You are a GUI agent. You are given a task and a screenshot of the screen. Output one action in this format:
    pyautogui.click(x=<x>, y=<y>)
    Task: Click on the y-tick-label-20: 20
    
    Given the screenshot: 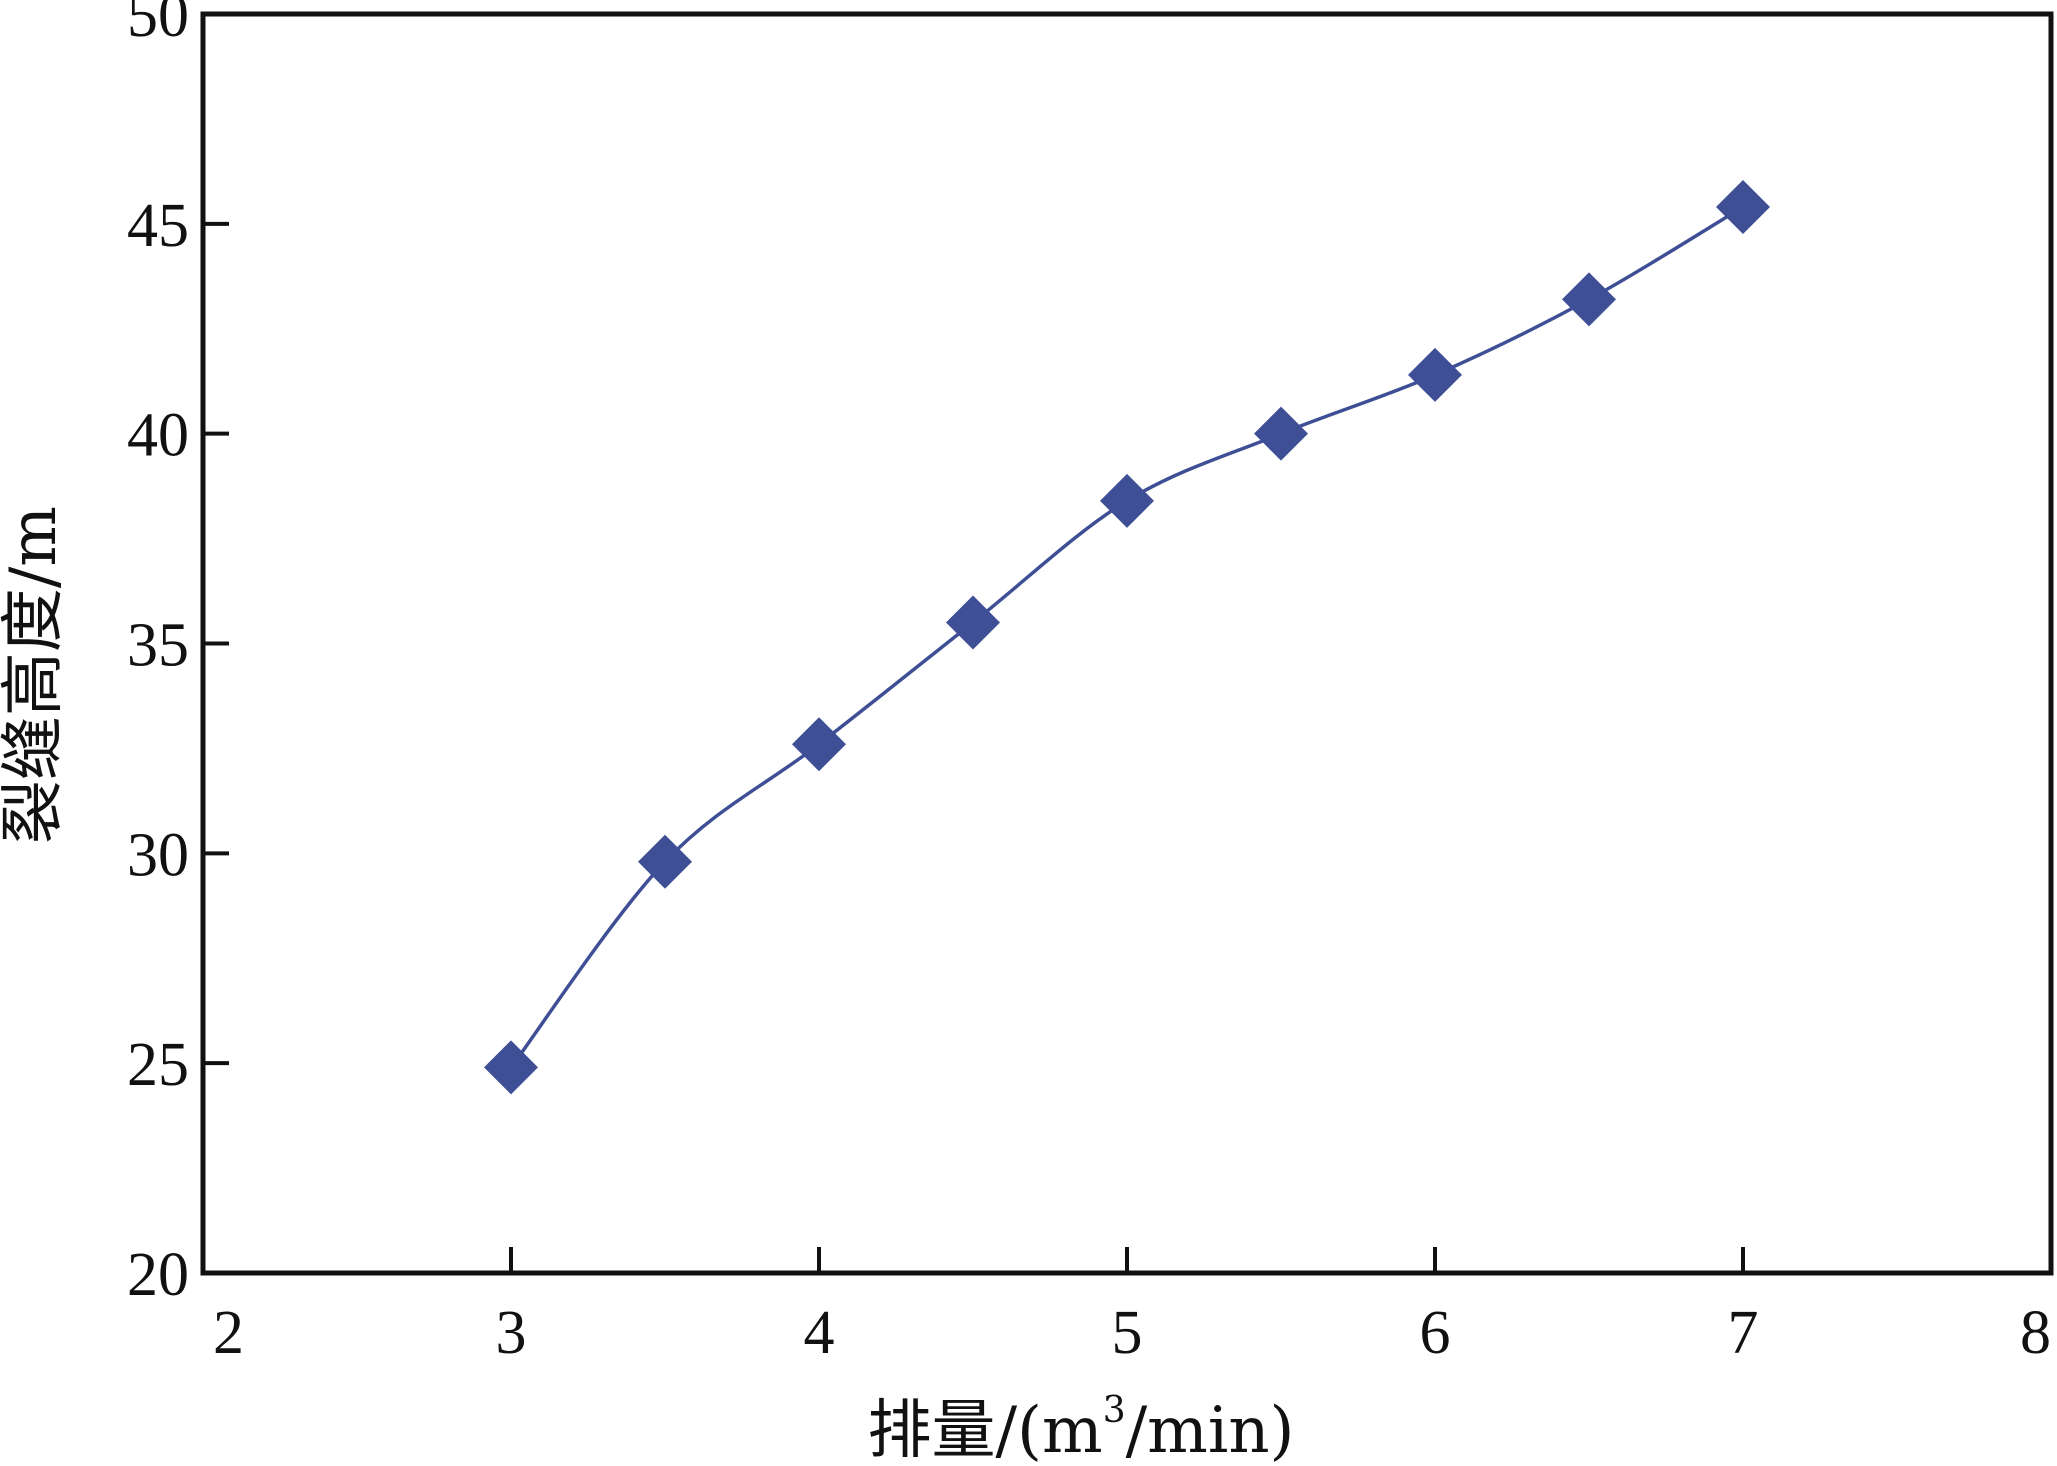 What is the action you would take?
    pyautogui.click(x=158, y=1275)
    